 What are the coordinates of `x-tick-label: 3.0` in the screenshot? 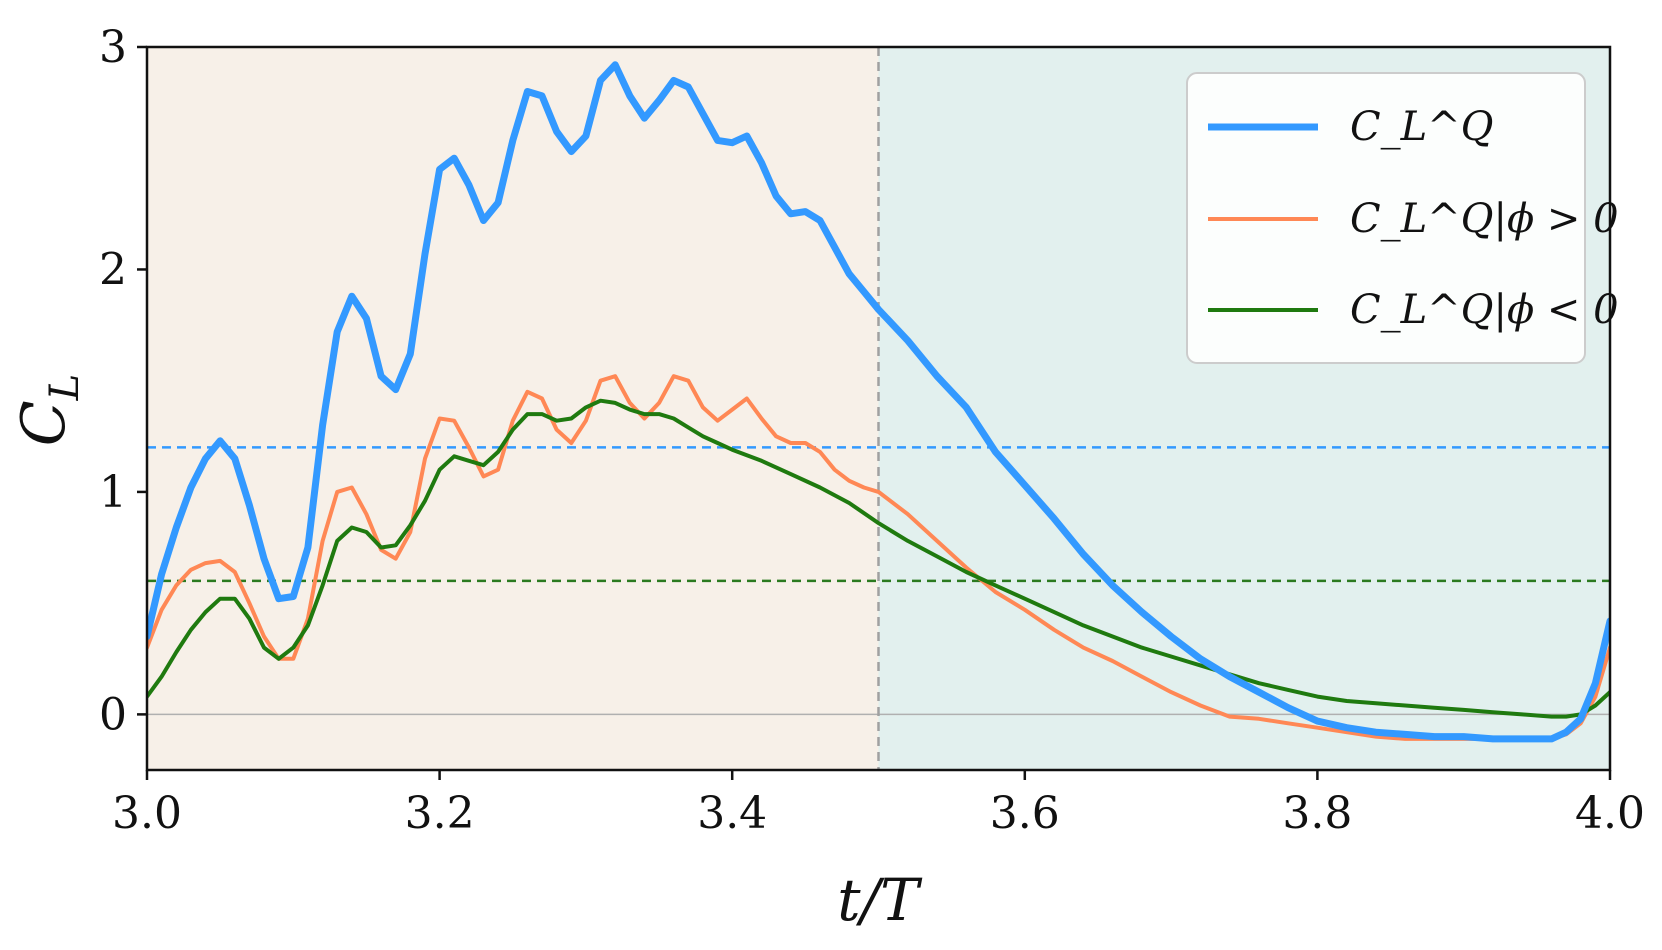 It's located at (147, 813).